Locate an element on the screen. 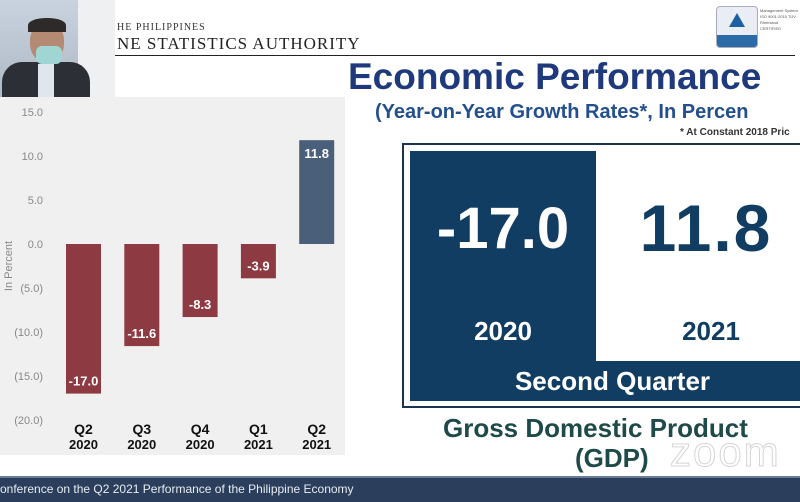 The image size is (800, 502). data-label: -8.3 is located at coordinates (200, 304).